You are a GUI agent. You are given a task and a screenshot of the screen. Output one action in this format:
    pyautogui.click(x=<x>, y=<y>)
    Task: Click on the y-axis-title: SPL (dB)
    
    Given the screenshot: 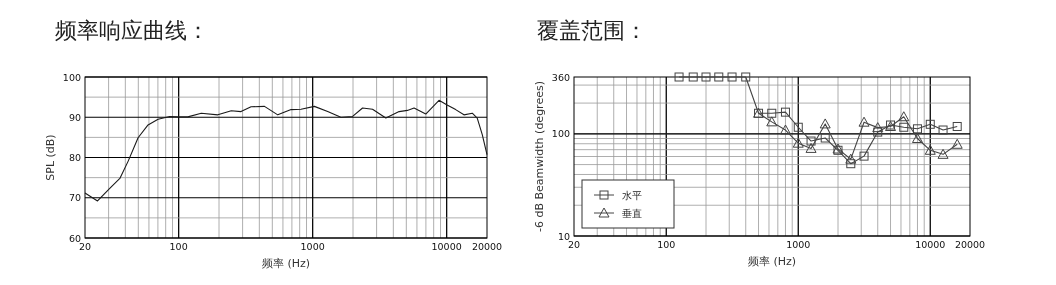 What is the action you would take?
    pyautogui.click(x=50, y=157)
    